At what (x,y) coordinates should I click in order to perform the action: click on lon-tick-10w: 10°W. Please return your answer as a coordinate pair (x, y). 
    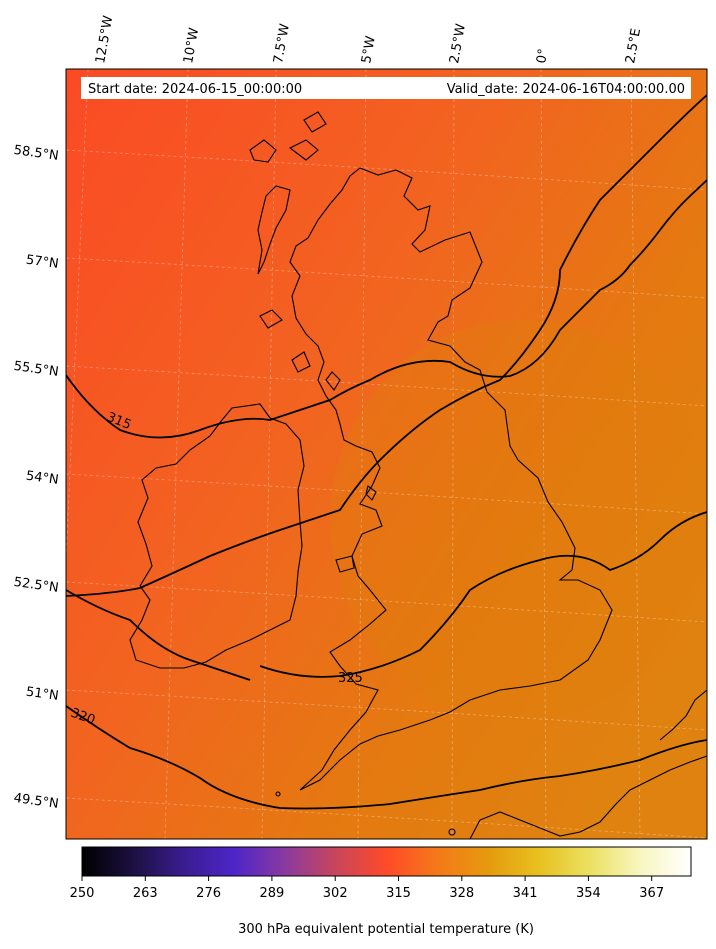
    Looking at the image, I should click on (191, 46).